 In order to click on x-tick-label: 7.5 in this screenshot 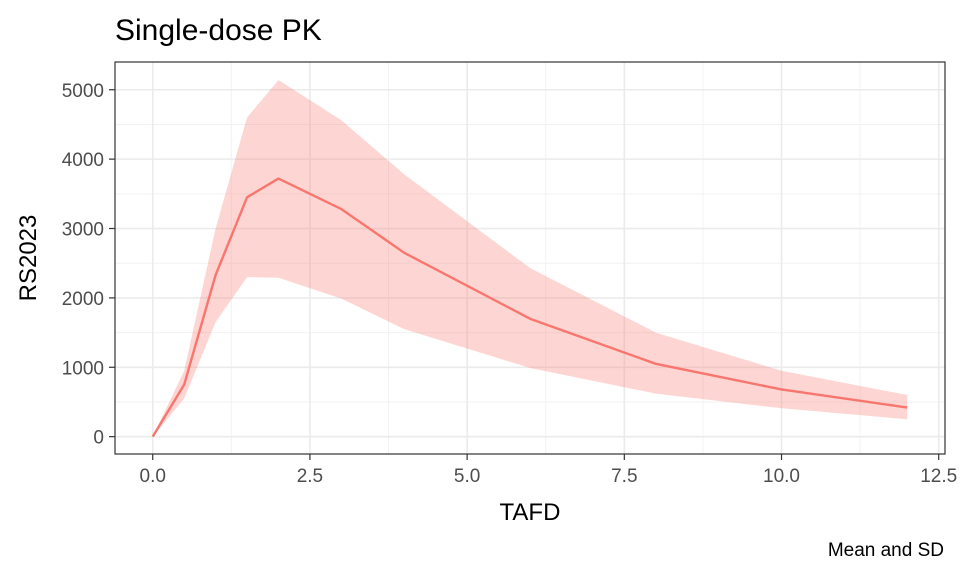, I will do `click(624, 476)`.